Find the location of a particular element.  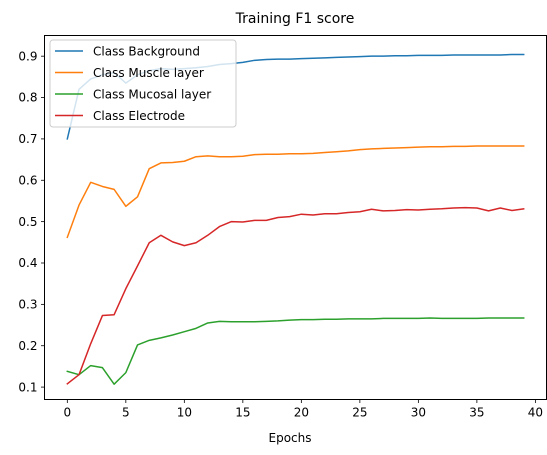

x-tick-label: 30 is located at coordinates (418, 413).